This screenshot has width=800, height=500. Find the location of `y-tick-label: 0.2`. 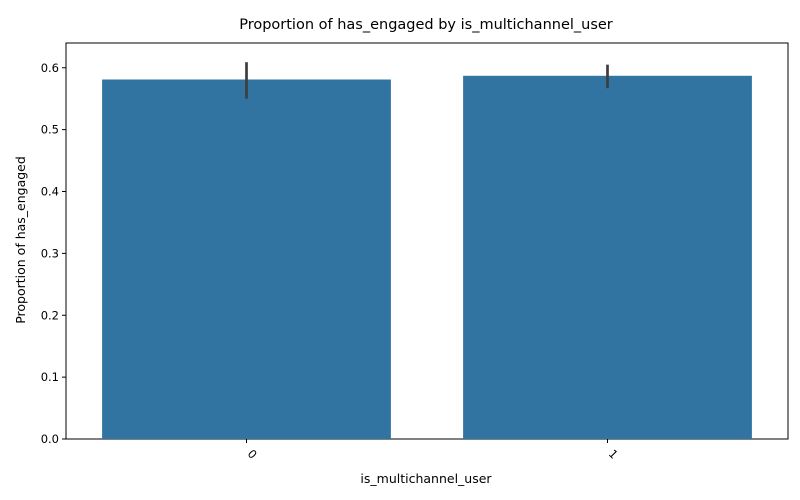

y-tick-label: 0.2 is located at coordinates (50, 315).